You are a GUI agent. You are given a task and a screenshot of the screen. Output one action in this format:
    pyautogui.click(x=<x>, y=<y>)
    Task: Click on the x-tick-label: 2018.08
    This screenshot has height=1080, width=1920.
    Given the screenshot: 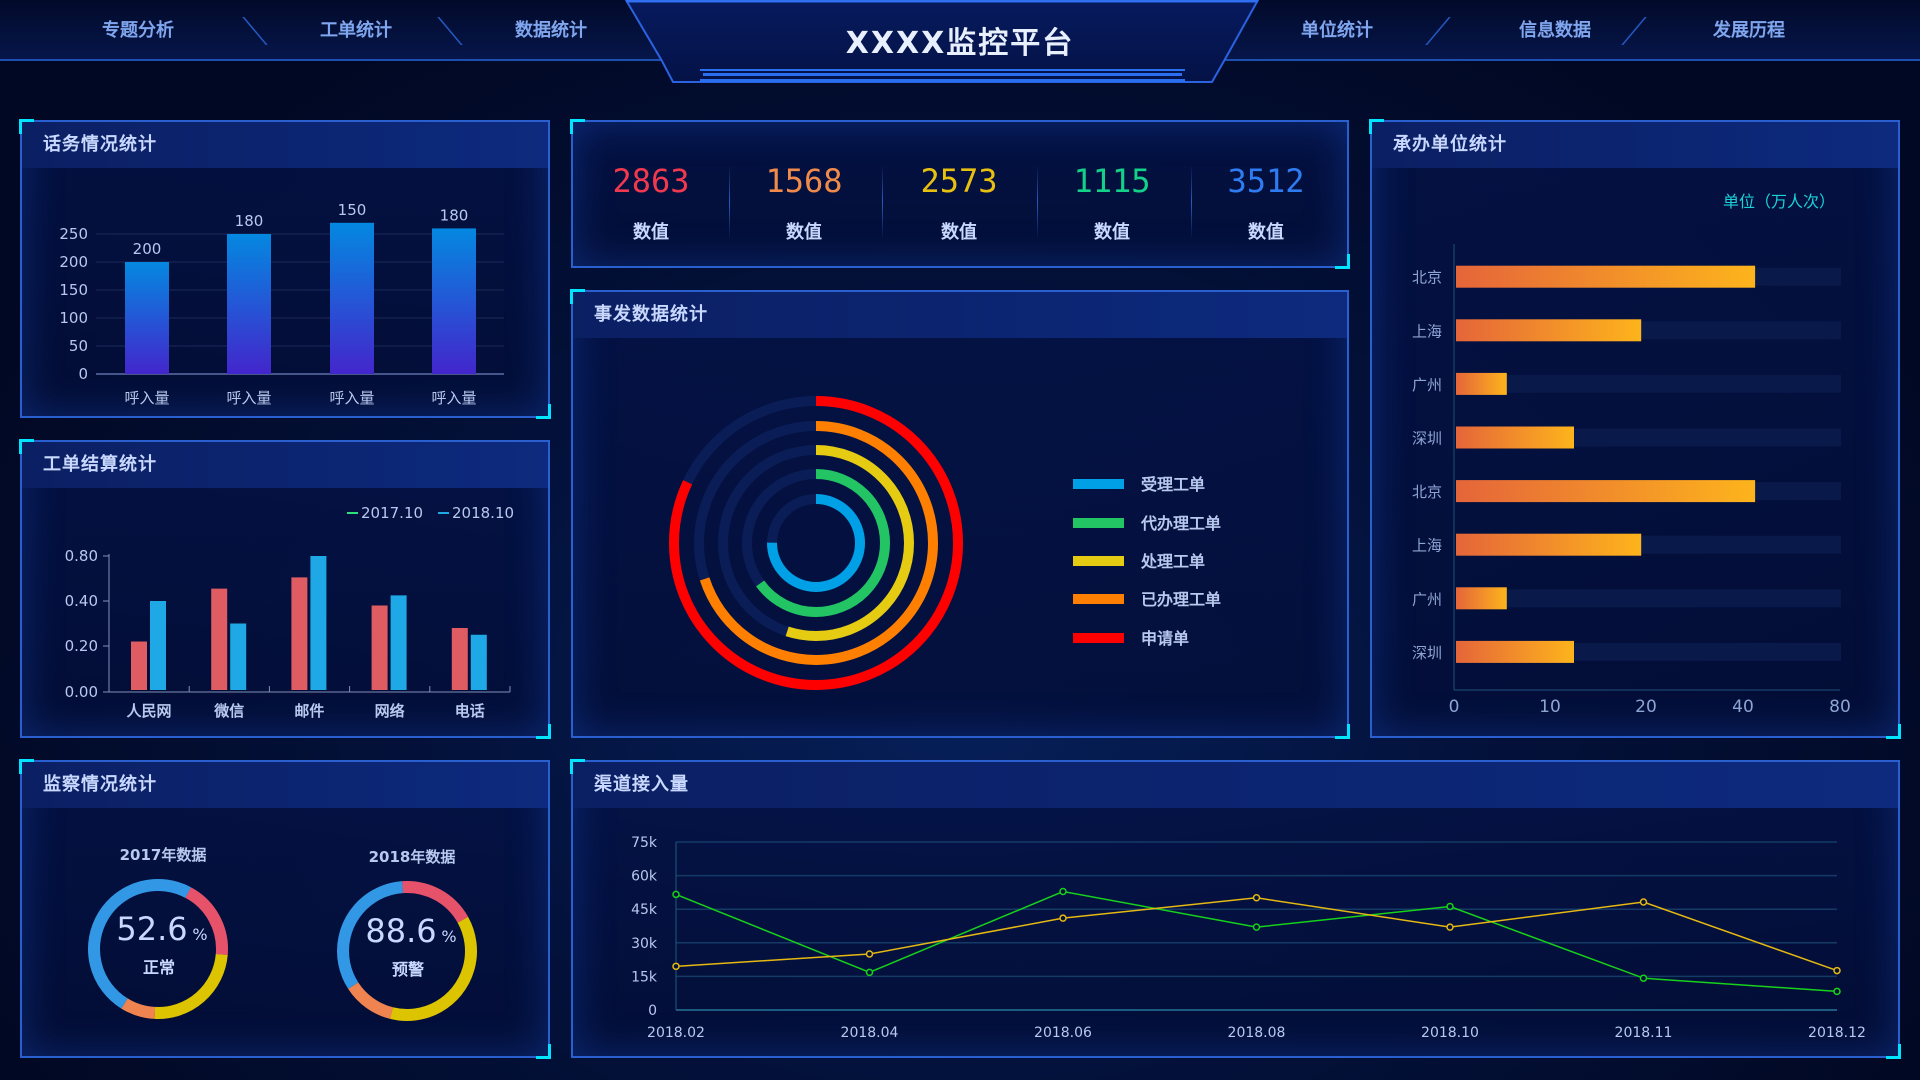 What is the action you would take?
    pyautogui.click(x=1257, y=1033)
    